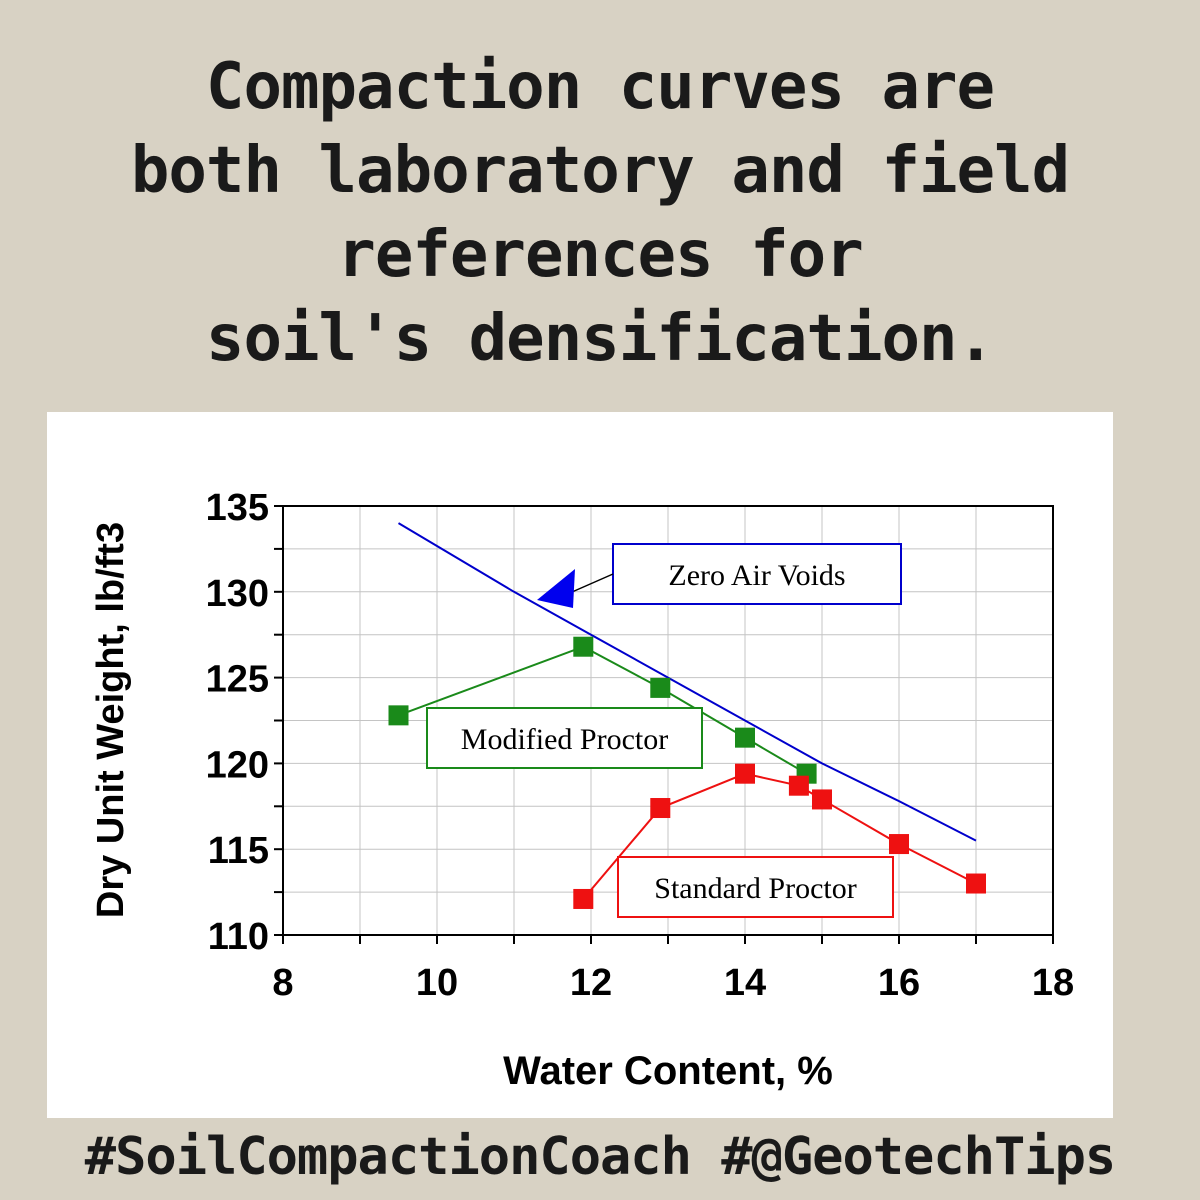 Image resolution: width=1200 pixels, height=1200 pixels. Describe the element at coordinates (600, 255) in the screenshot. I see `headline-line-3: references for` at that location.